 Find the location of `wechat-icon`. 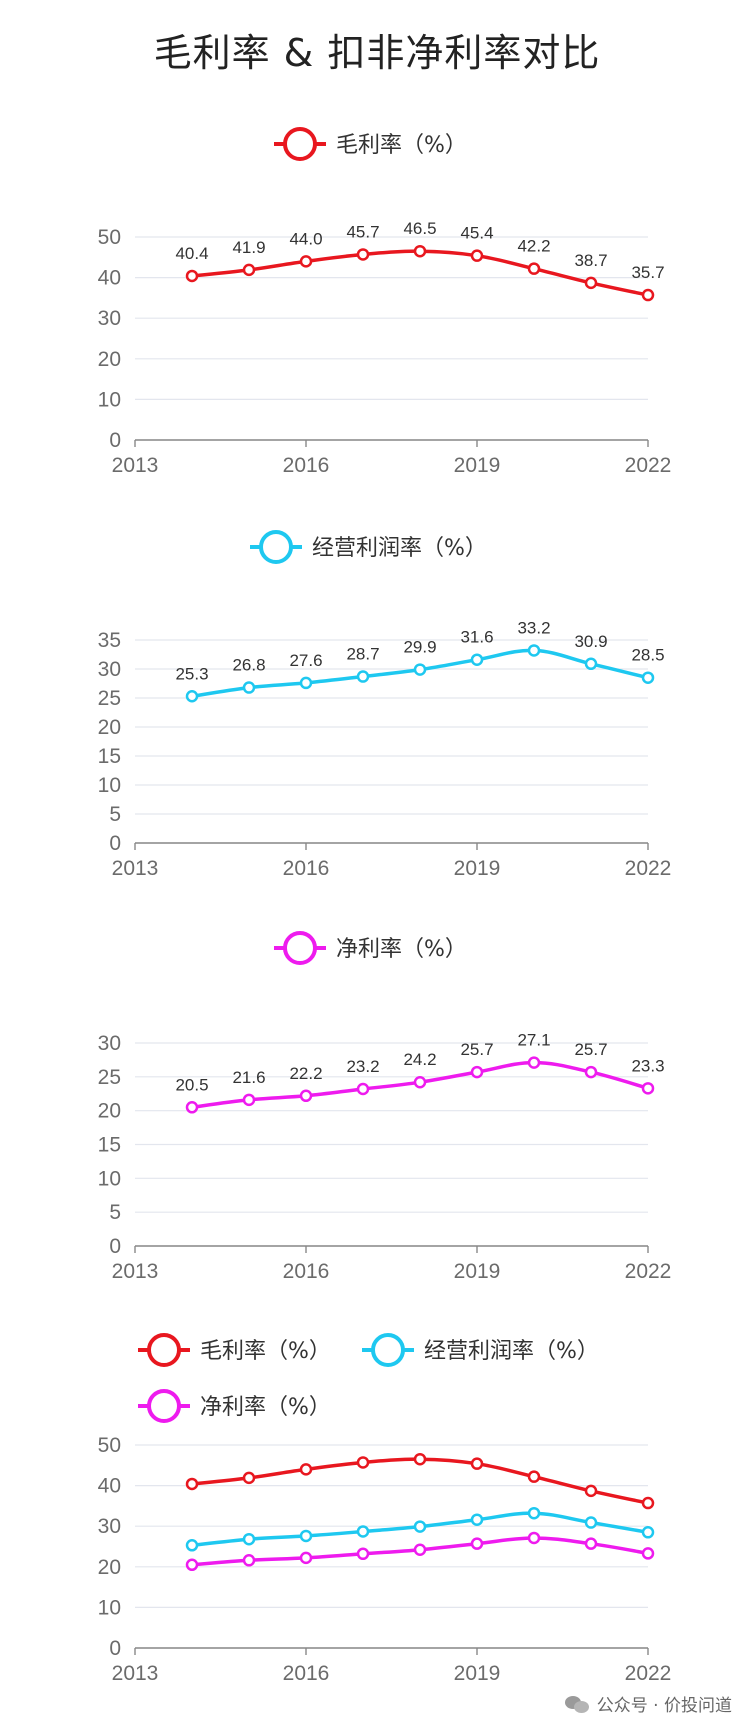

wechat-icon is located at coordinates (577, 1704).